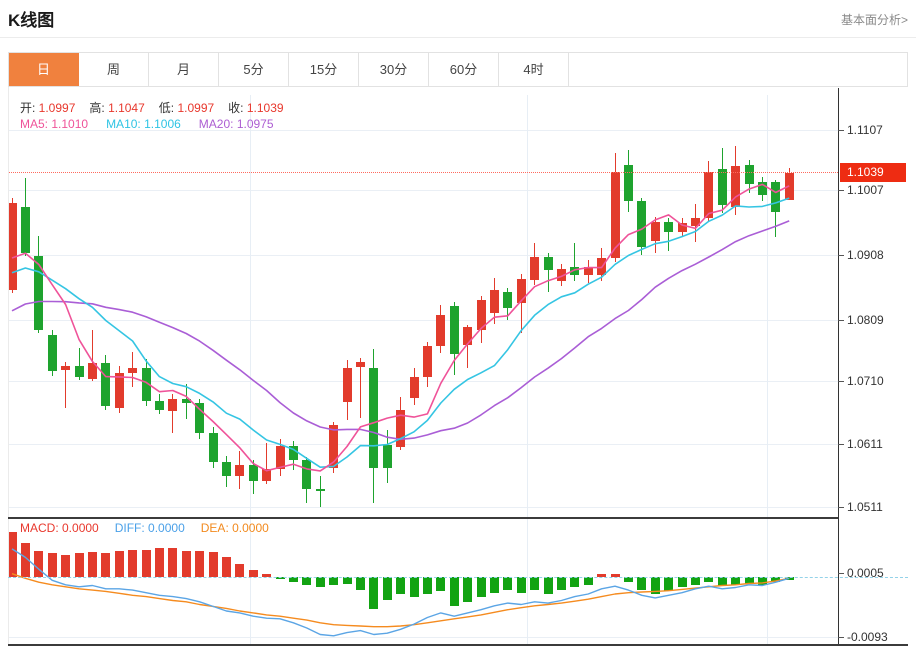 Image resolution: width=916 pixels, height=650 pixels. Describe the element at coordinates (254, 69) in the screenshot. I see `period-tab-4: 5分` at that location.